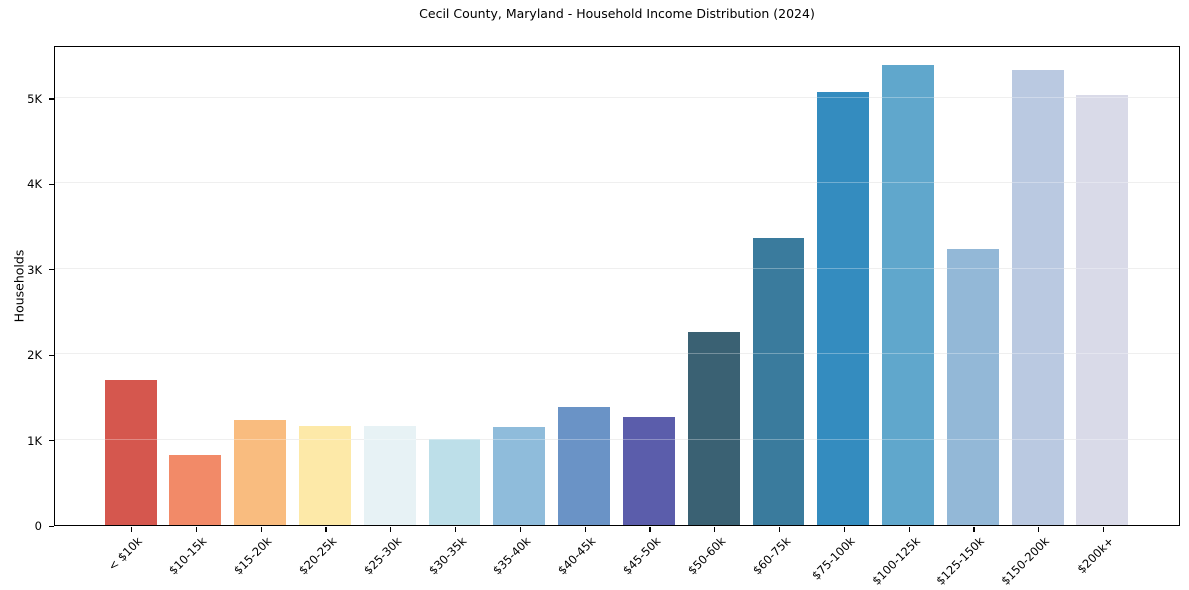  Describe the element at coordinates (34, 184) in the screenshot. I see `y-tick-label: 4K` at that location.